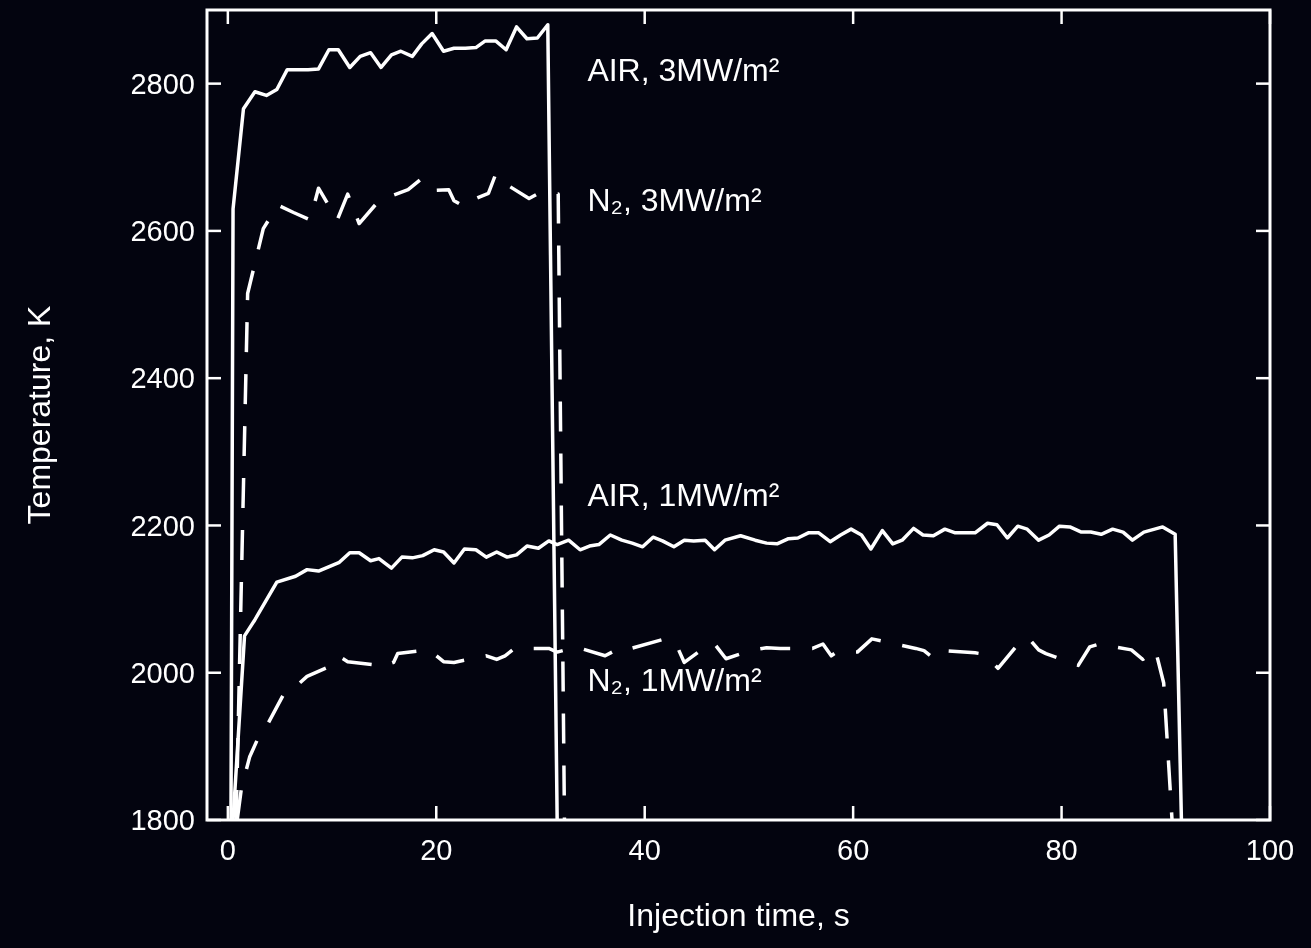 The image size is (1311, 948). What do you see at coordinates (39, 415) in the screenshot?
I see `y-axis-title: Temperature, K` at bounding box center [39, 415].